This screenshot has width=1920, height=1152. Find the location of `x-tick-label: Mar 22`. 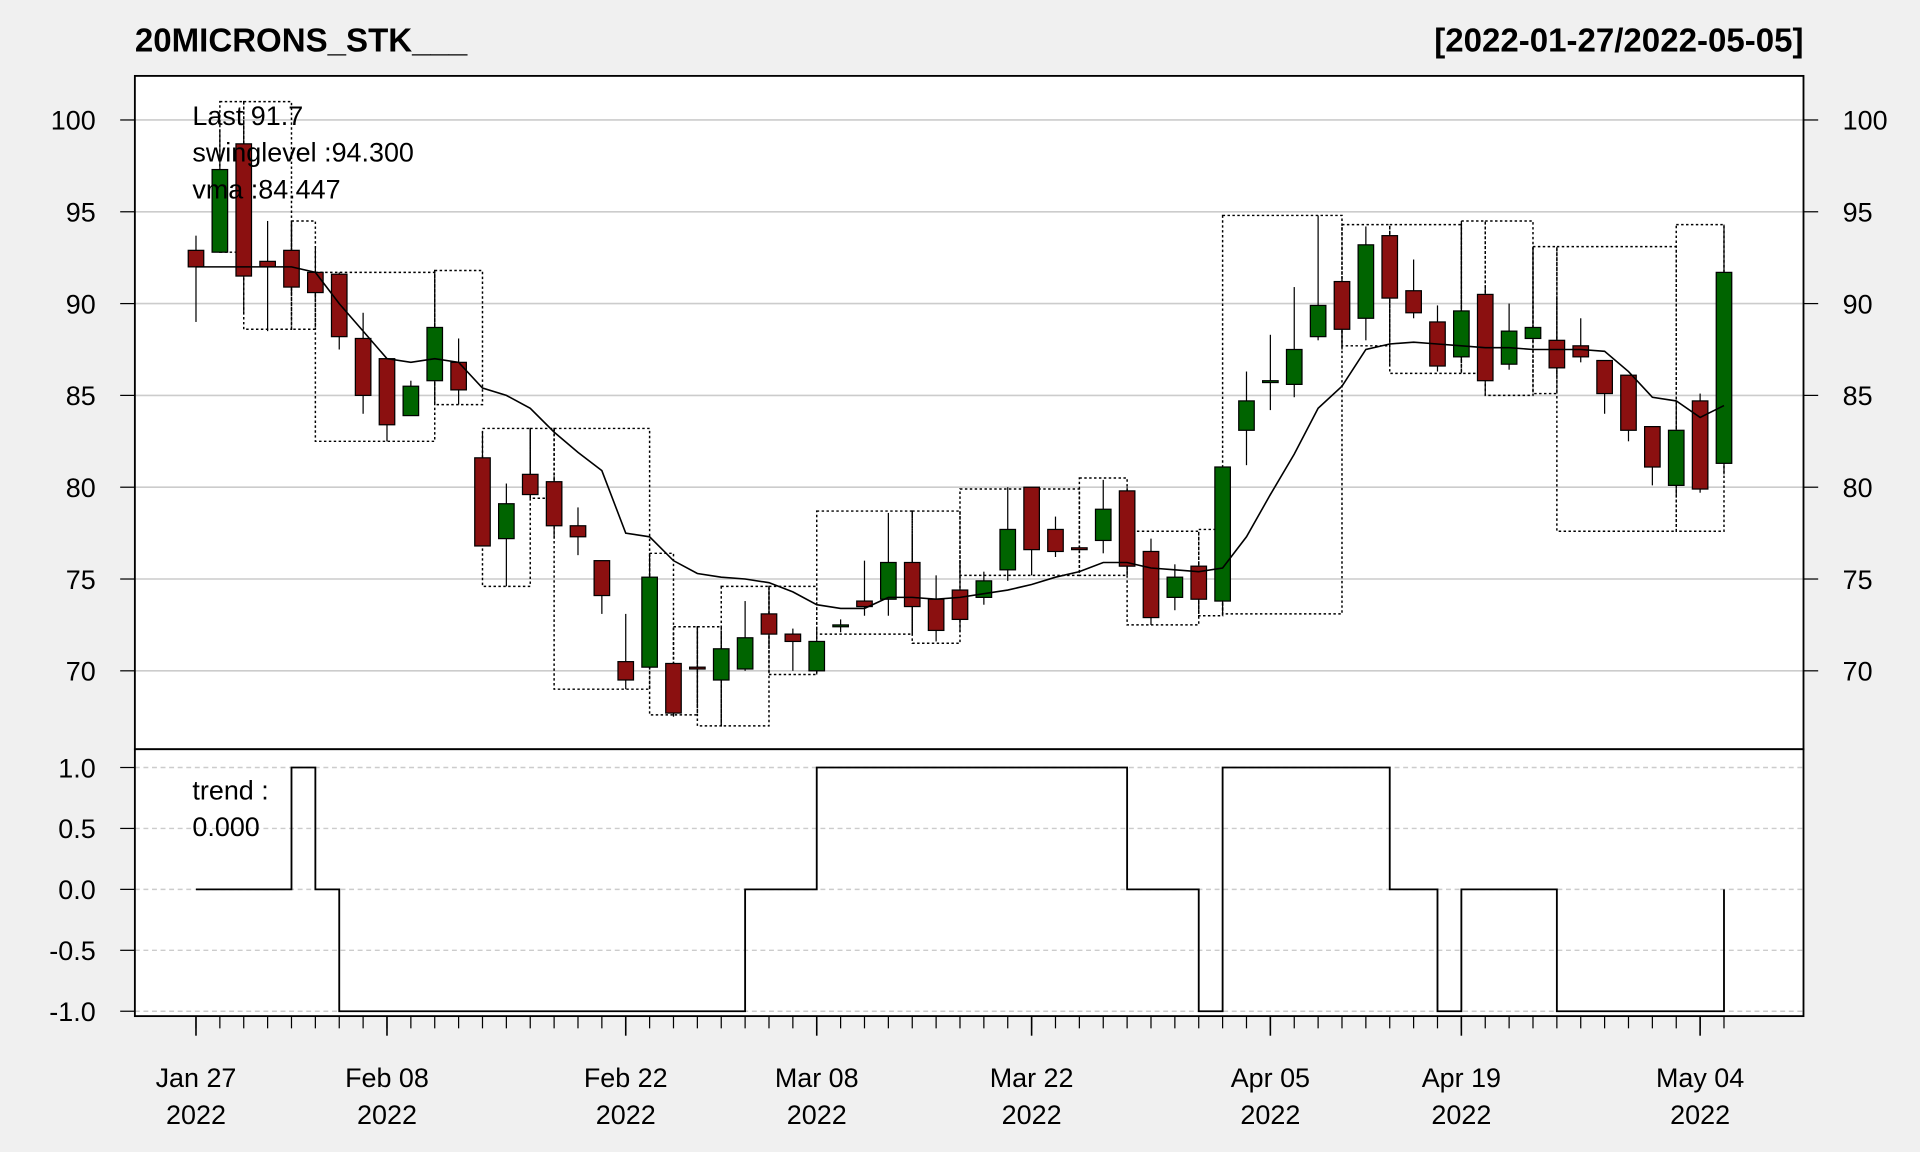

x-tick-label: Mar 22 is located at coordinates (1032, 1078).